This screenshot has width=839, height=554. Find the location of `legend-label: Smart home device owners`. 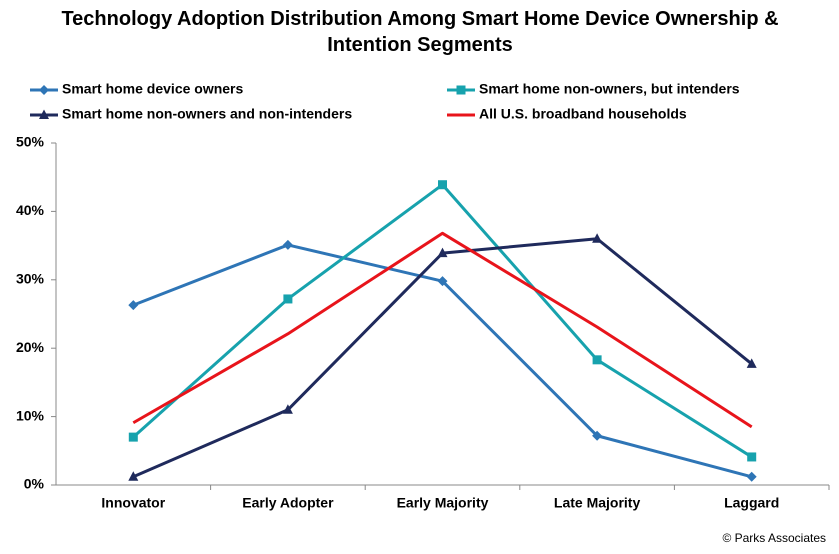

legend-label: Smart home device owners is located at coordinates (153, 89).